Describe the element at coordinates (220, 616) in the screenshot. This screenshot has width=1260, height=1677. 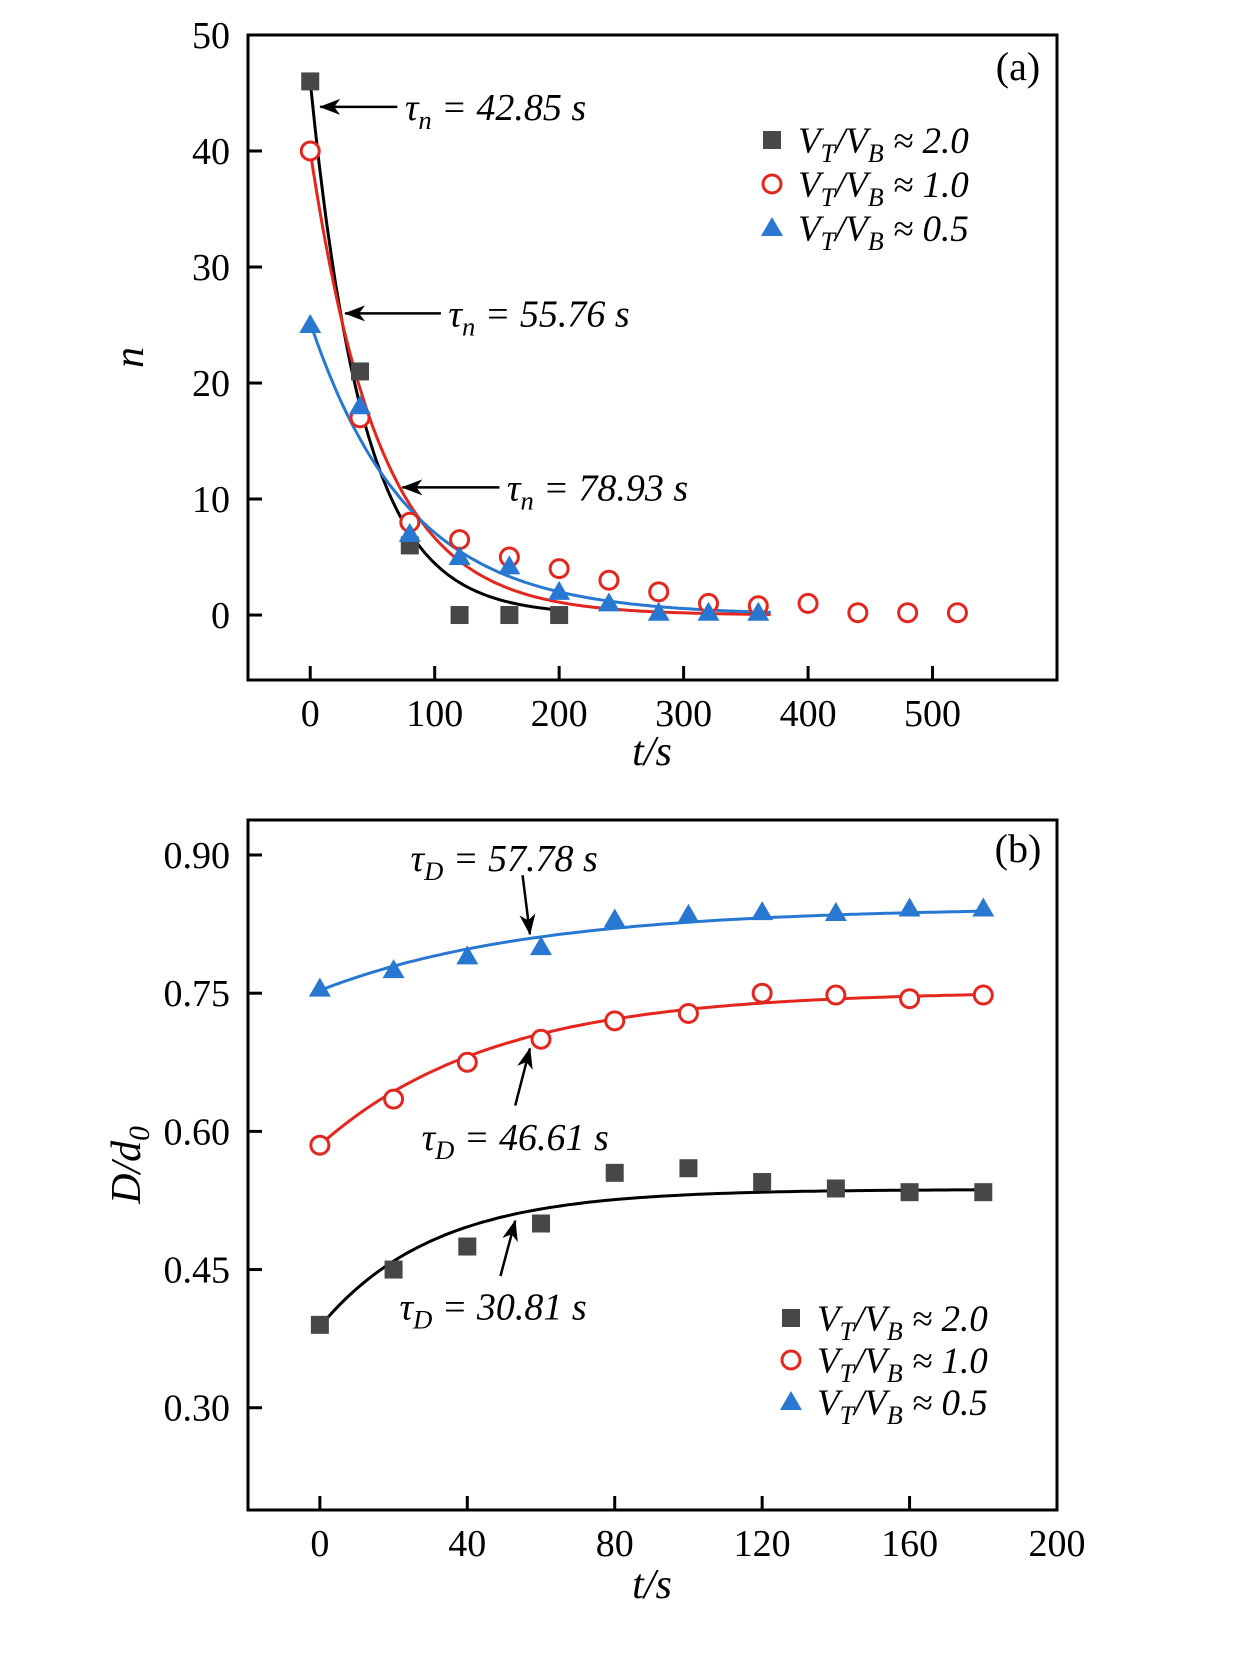
I see `y-tick-label: 0` at that location.